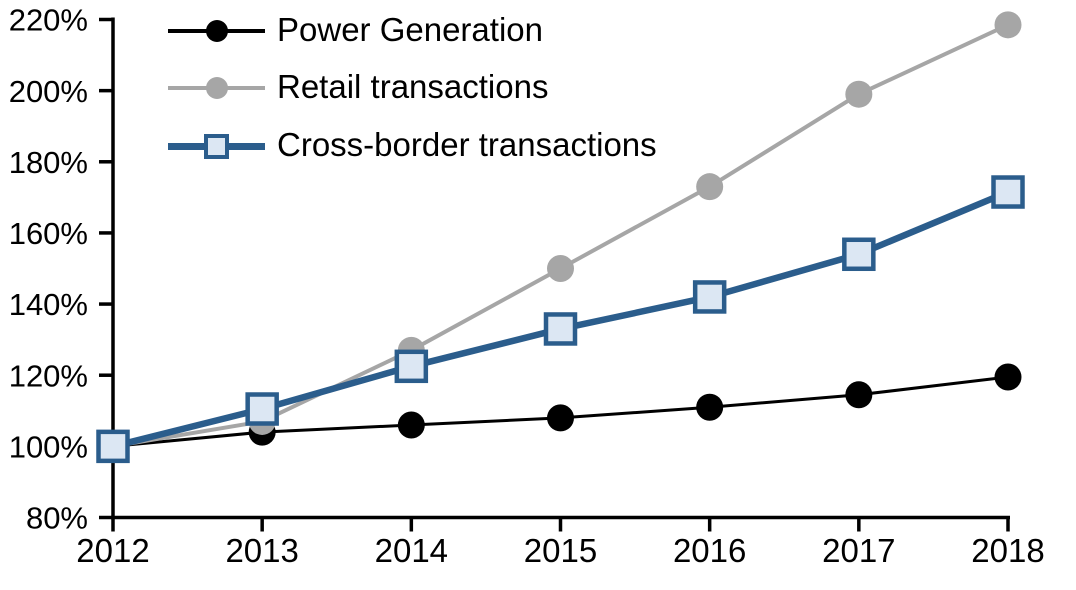  Describe the element at coordinates (48, 375) in the screenshot. I see `y-tick-label: 120%` at that location.